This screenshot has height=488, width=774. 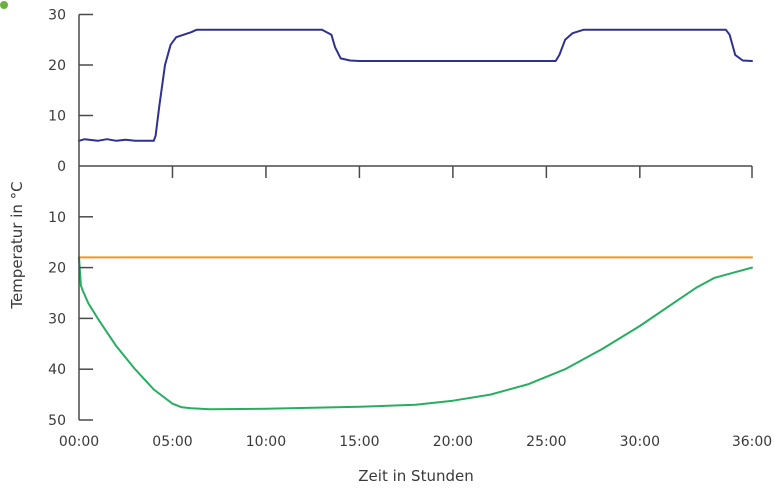 What do you see at coordinates (57, 370) in the screenshot?
I see `lower-y-tick-label: 40` at bounding box center [57, 370].